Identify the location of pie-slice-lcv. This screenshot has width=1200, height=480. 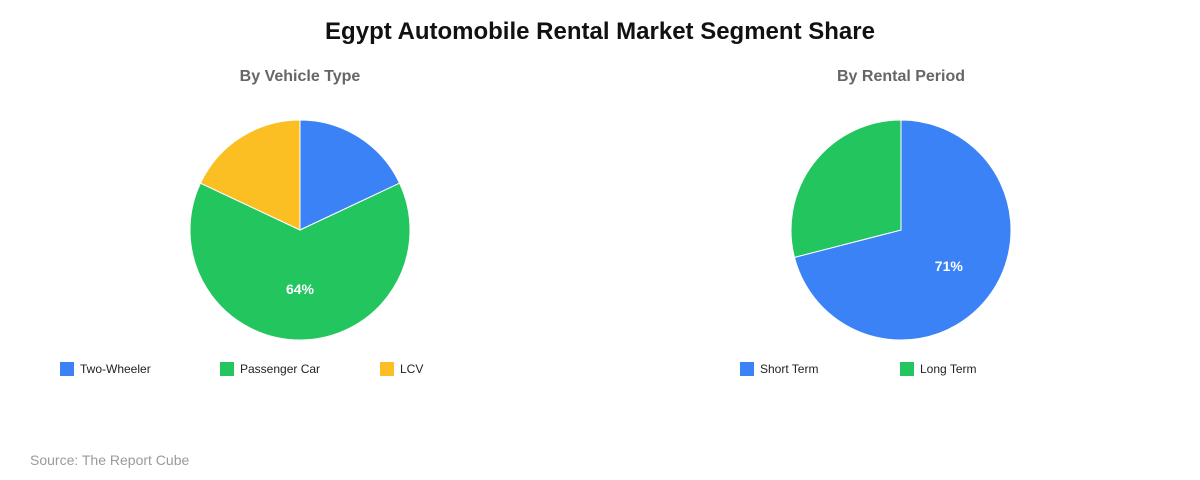
(250, 175).